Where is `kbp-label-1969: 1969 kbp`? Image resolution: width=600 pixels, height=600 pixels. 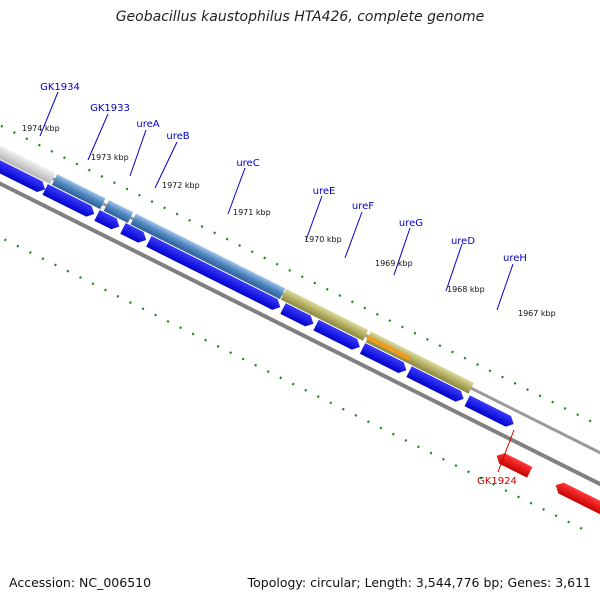
kbp-label-1969: 1969 kbp is located at coordinates (394, 263).